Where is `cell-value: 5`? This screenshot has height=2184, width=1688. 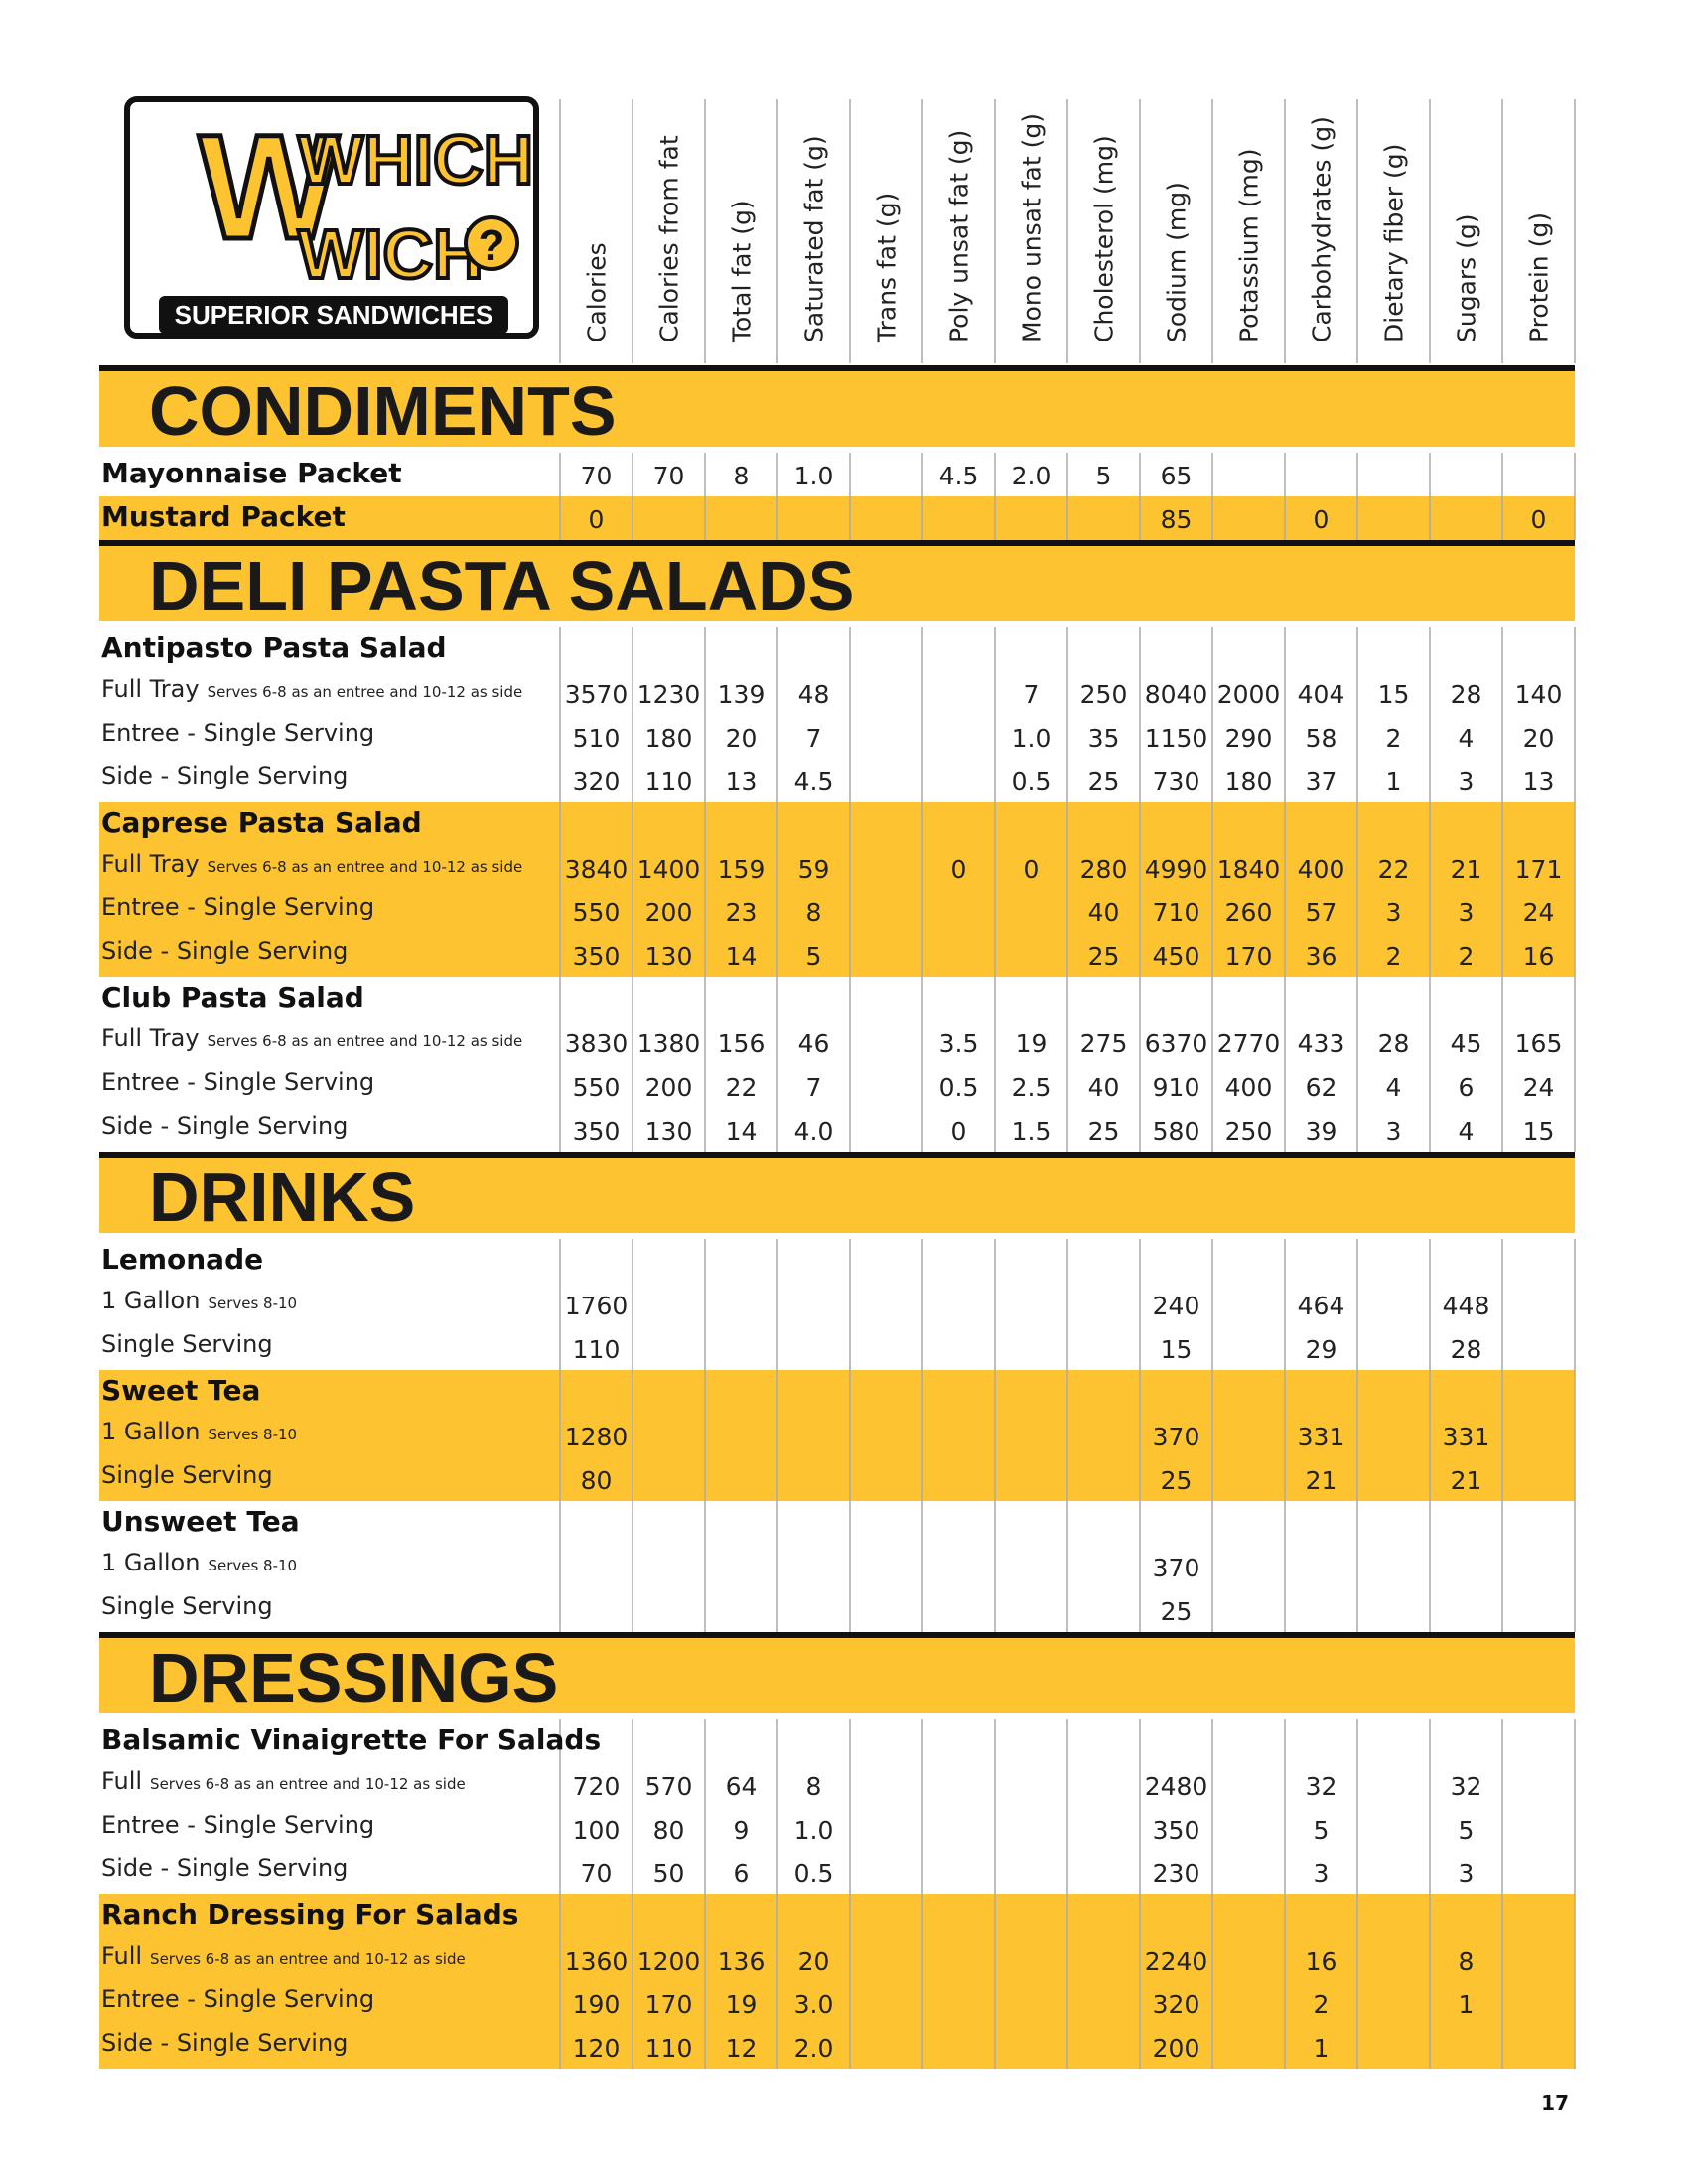
cell-value: 5 is located at coordinates (1467, 1830).